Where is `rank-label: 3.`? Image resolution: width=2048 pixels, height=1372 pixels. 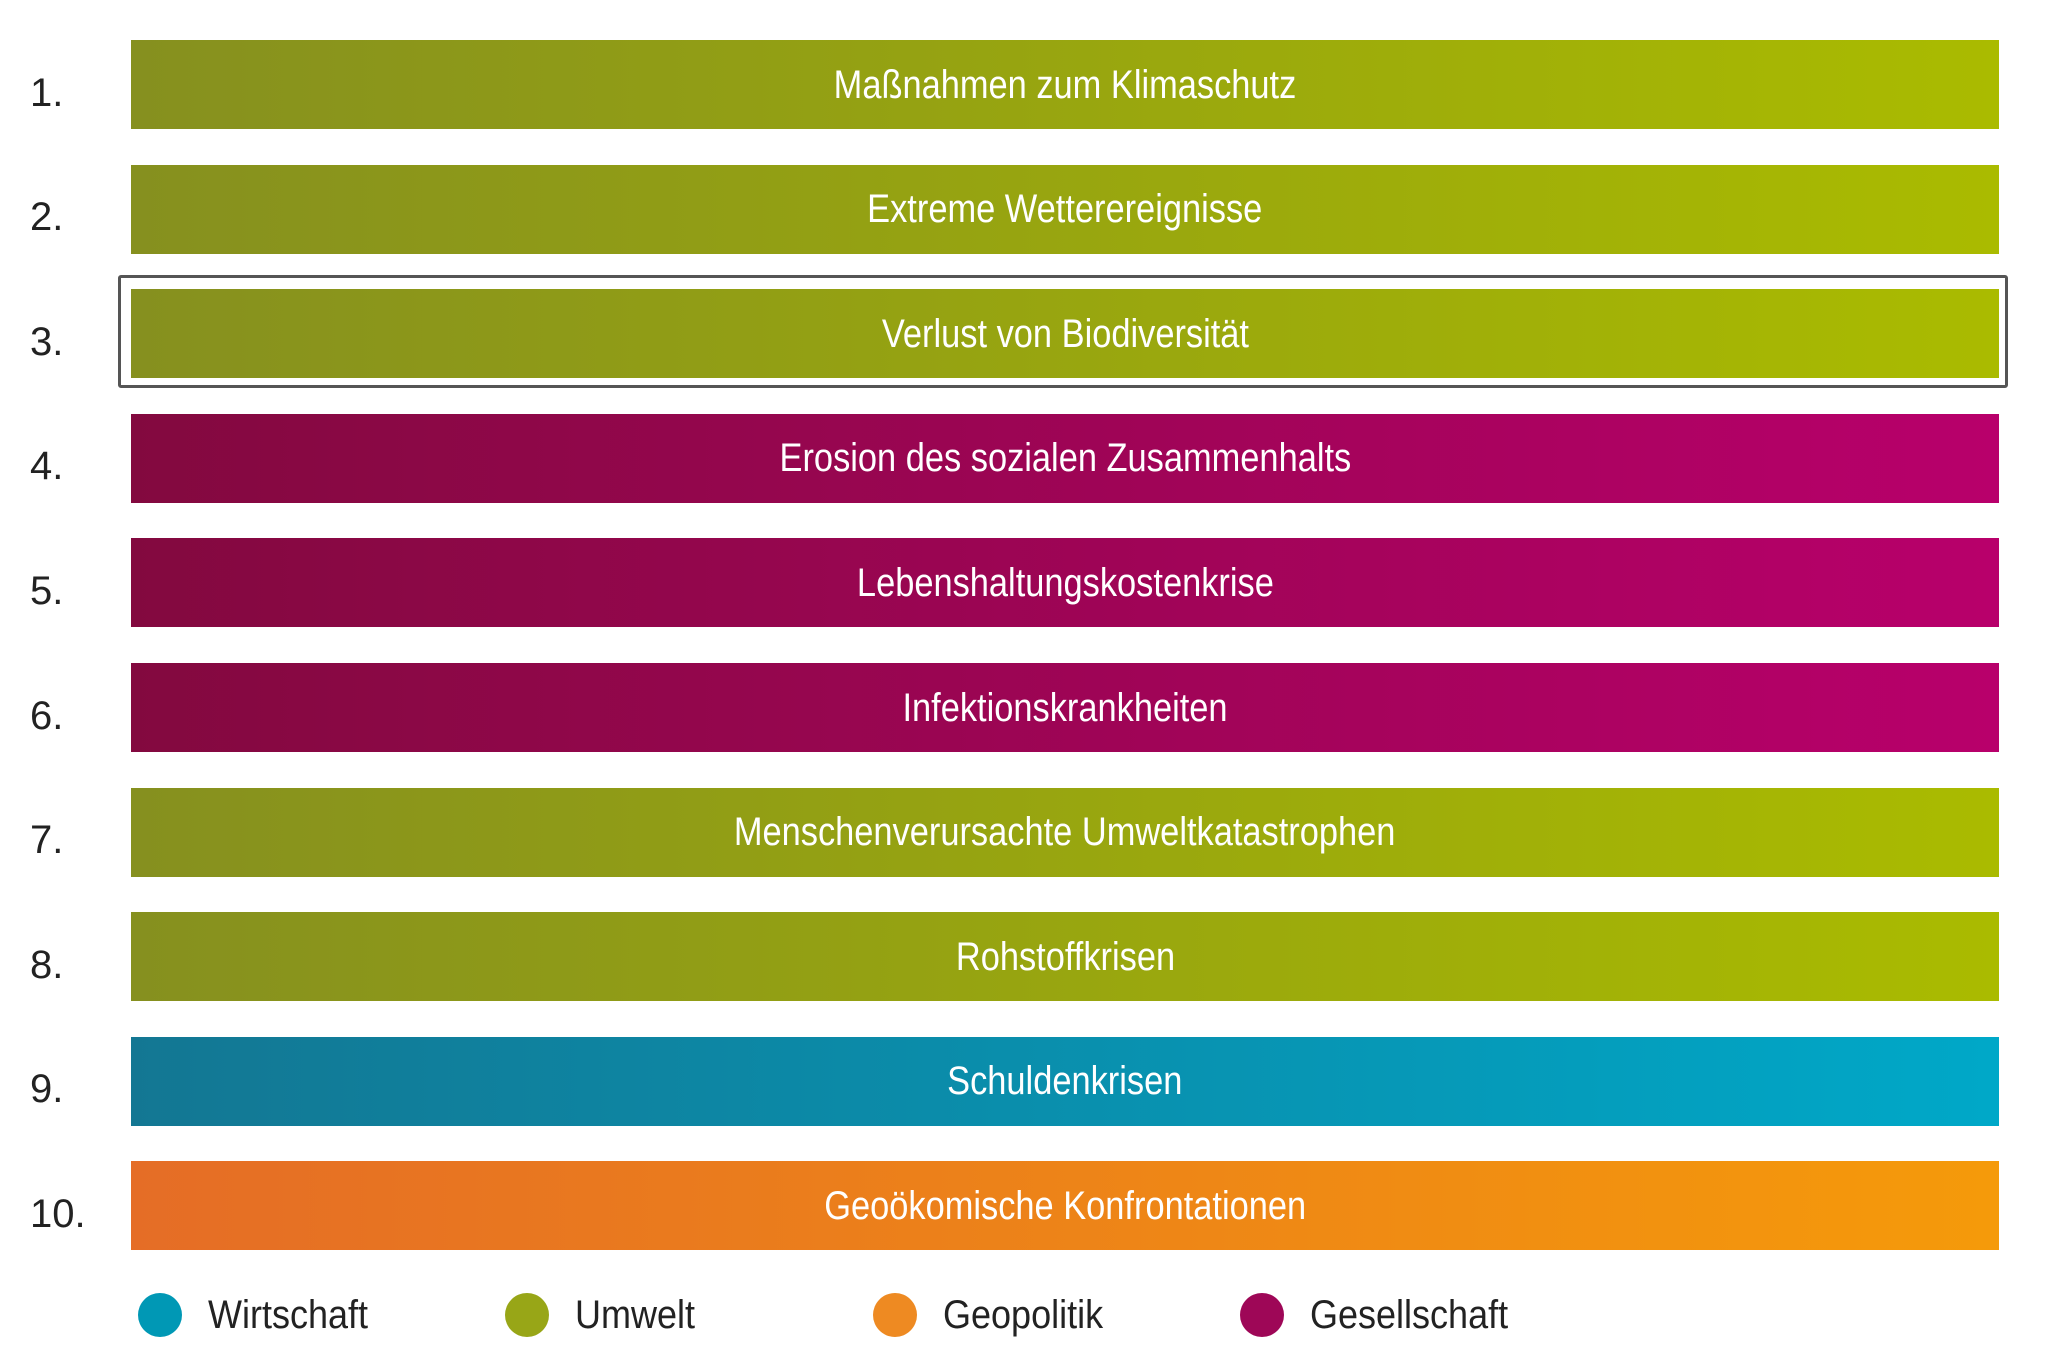 rank-label: 3. is located at coordinates (47, 341).